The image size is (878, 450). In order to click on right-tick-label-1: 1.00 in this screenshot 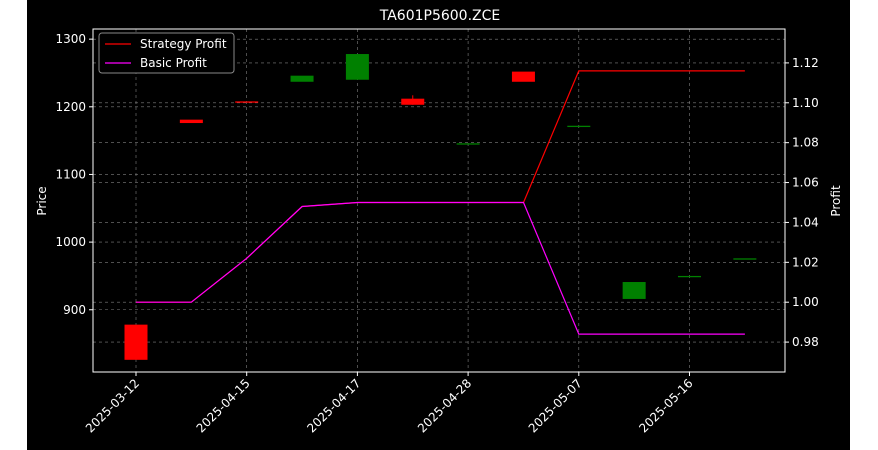, I will do `click(805, 302)`.